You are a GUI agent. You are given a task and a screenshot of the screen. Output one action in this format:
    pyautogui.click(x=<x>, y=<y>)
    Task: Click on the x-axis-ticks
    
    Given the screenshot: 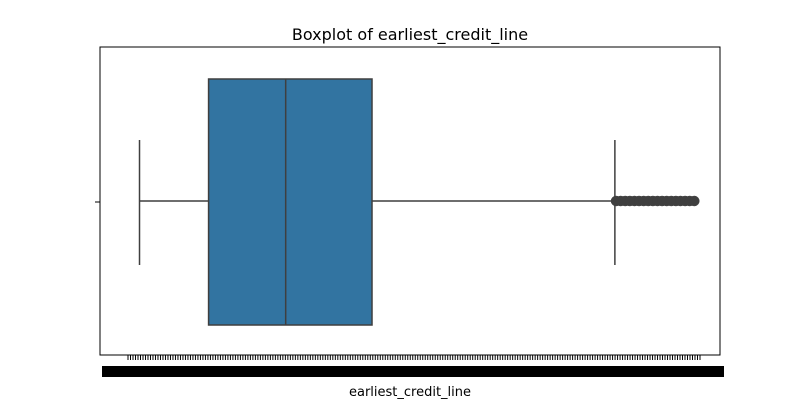 What is the action you would take?
    pyautogui.click(x=413, y=366)
    